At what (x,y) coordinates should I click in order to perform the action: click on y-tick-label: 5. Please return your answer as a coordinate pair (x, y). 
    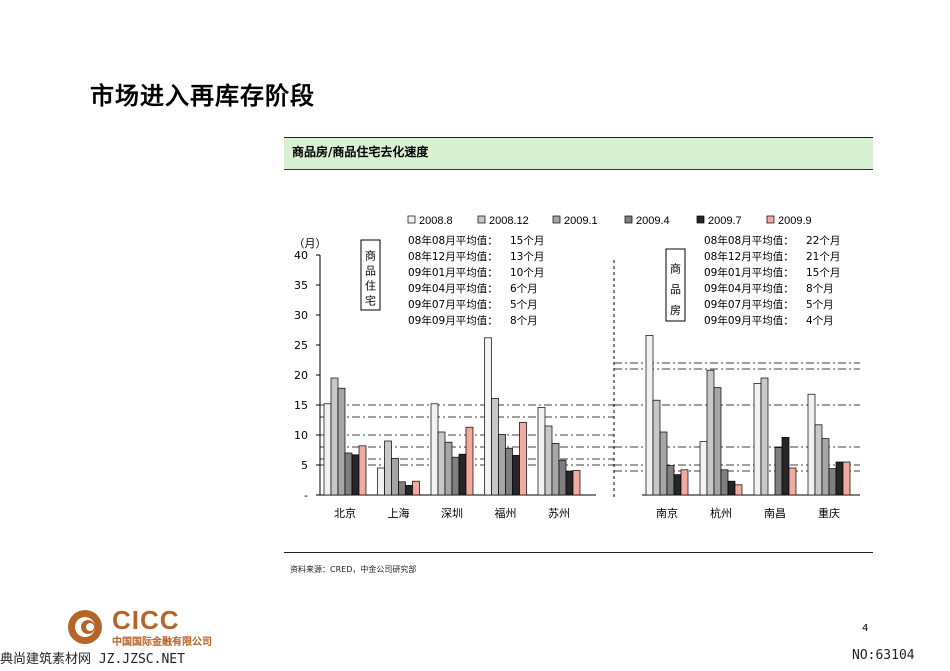
    Looking at the image, I should click on (304, 465).